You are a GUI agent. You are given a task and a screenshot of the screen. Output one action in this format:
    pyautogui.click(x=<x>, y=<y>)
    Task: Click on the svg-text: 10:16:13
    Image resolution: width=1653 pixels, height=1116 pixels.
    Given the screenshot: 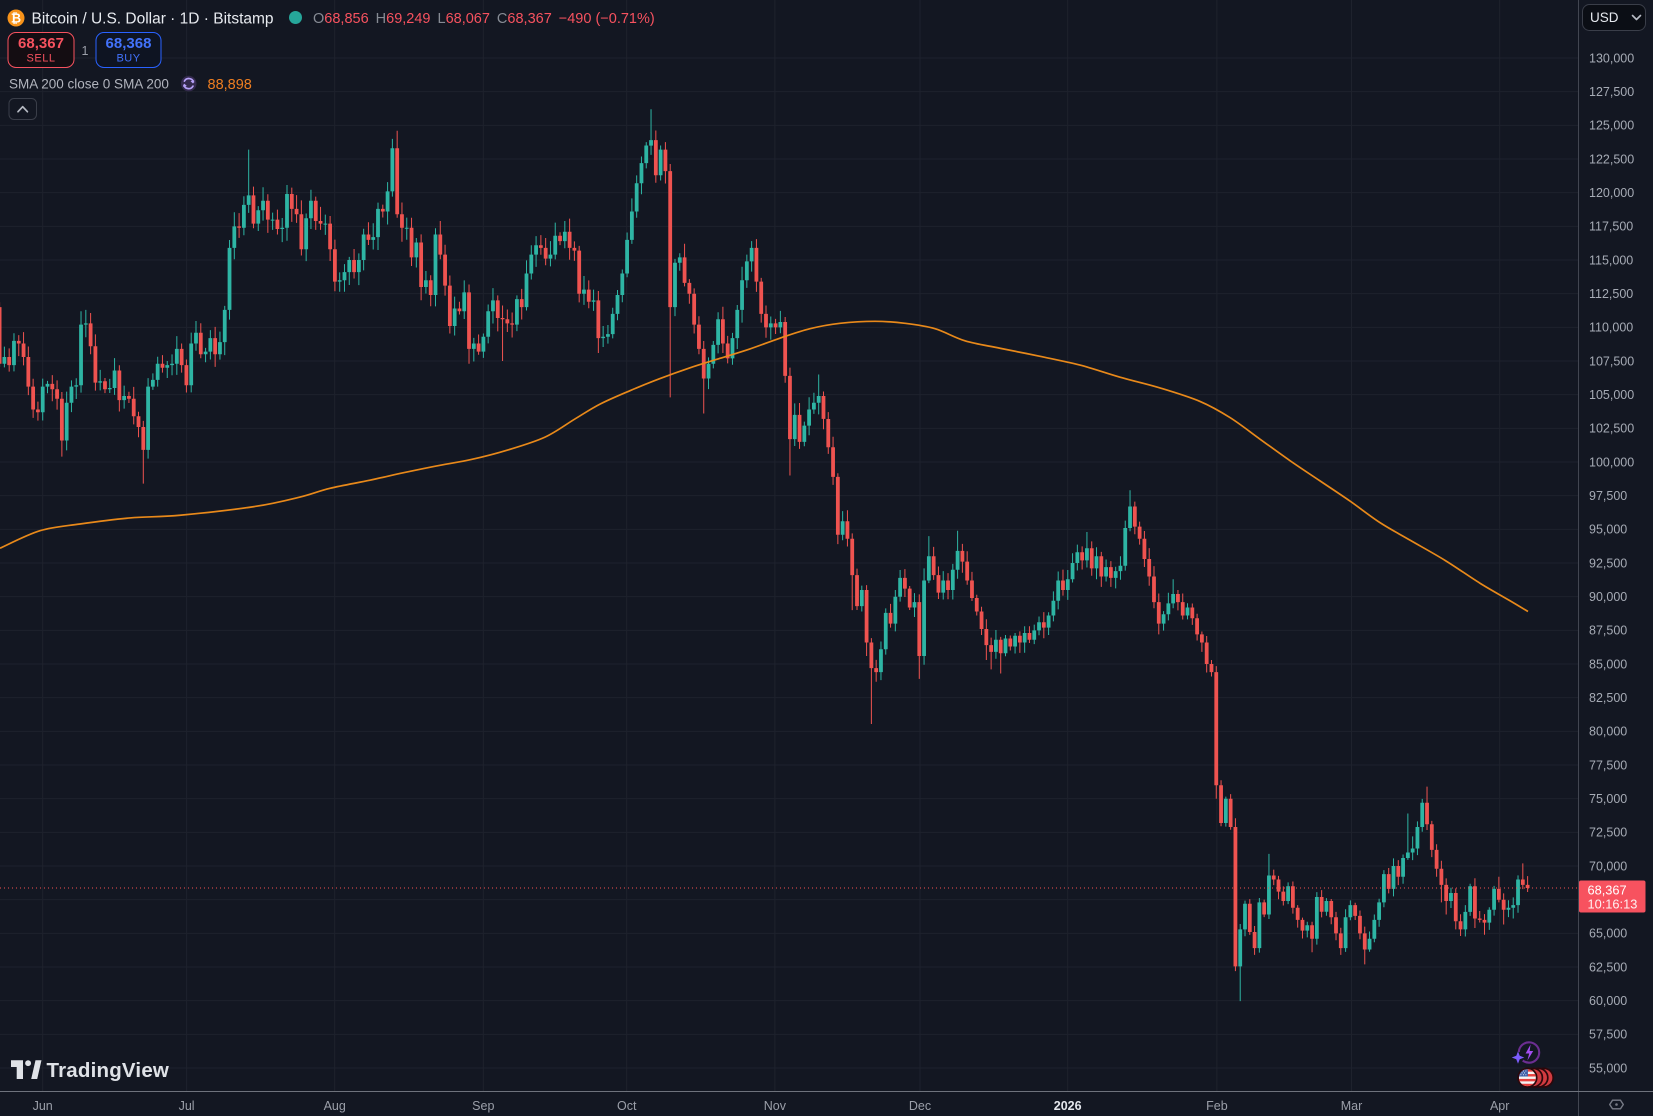 What is the action you would take?
    pyautogui.click(x=1613, y=904)
    